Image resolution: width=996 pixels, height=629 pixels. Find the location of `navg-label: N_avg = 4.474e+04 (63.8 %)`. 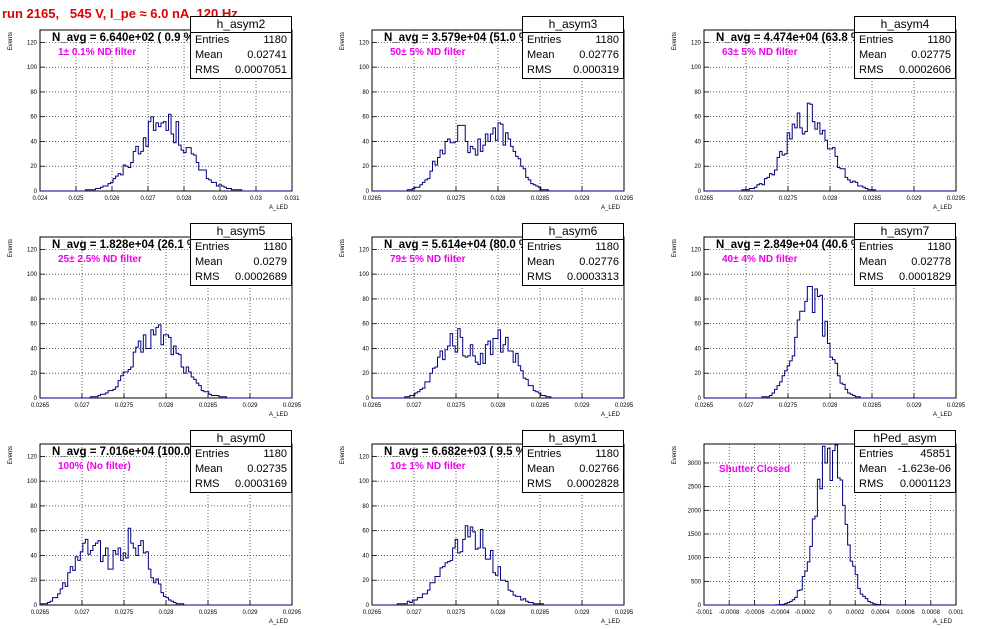

navg-label: N_avg = 4.474e+04 (63.8 %) is located at coordinates (790, 38).